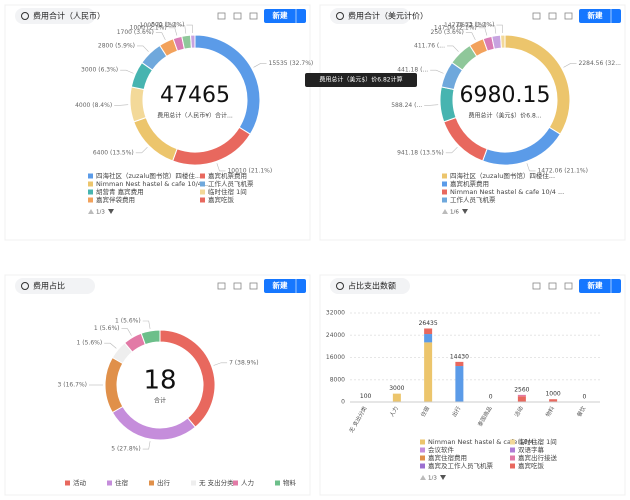 This screenshot has height=500, width=630. I want to click on legend-label: 工作人员飞机票, so click(231, 183).